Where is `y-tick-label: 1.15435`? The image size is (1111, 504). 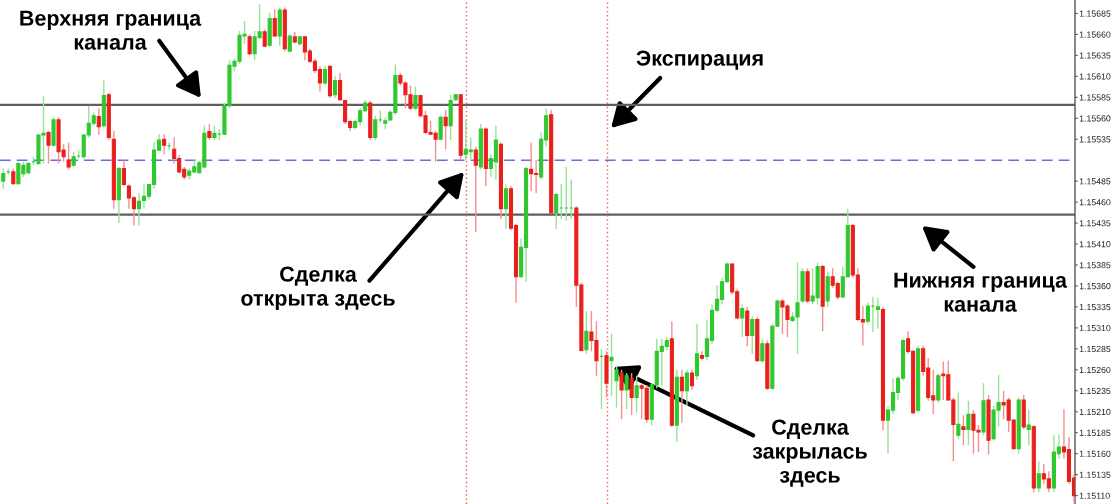 y-tick-label: 1.15435 is located at coordinates (1095, 223).